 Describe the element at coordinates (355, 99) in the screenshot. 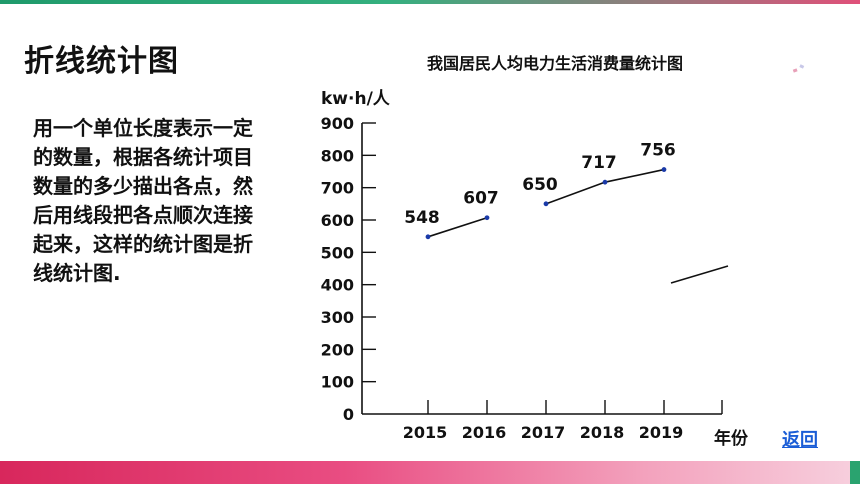

I see `y-axis-unit-label: kw·h/人` at that location.